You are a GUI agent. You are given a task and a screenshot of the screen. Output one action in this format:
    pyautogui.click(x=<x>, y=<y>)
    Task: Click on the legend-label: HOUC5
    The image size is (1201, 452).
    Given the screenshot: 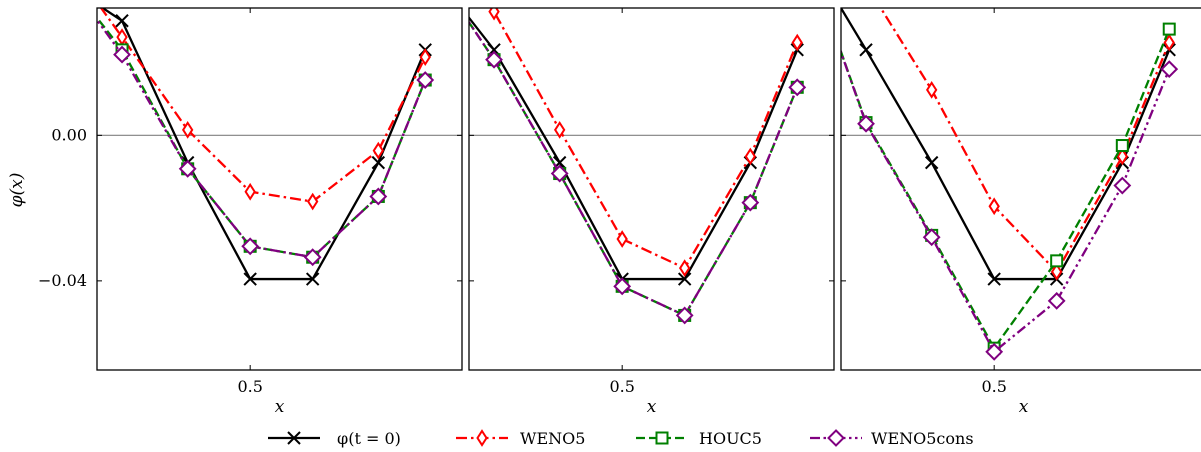 What is the action you would take?
    pyautogui.click(x=730, y=438)
    